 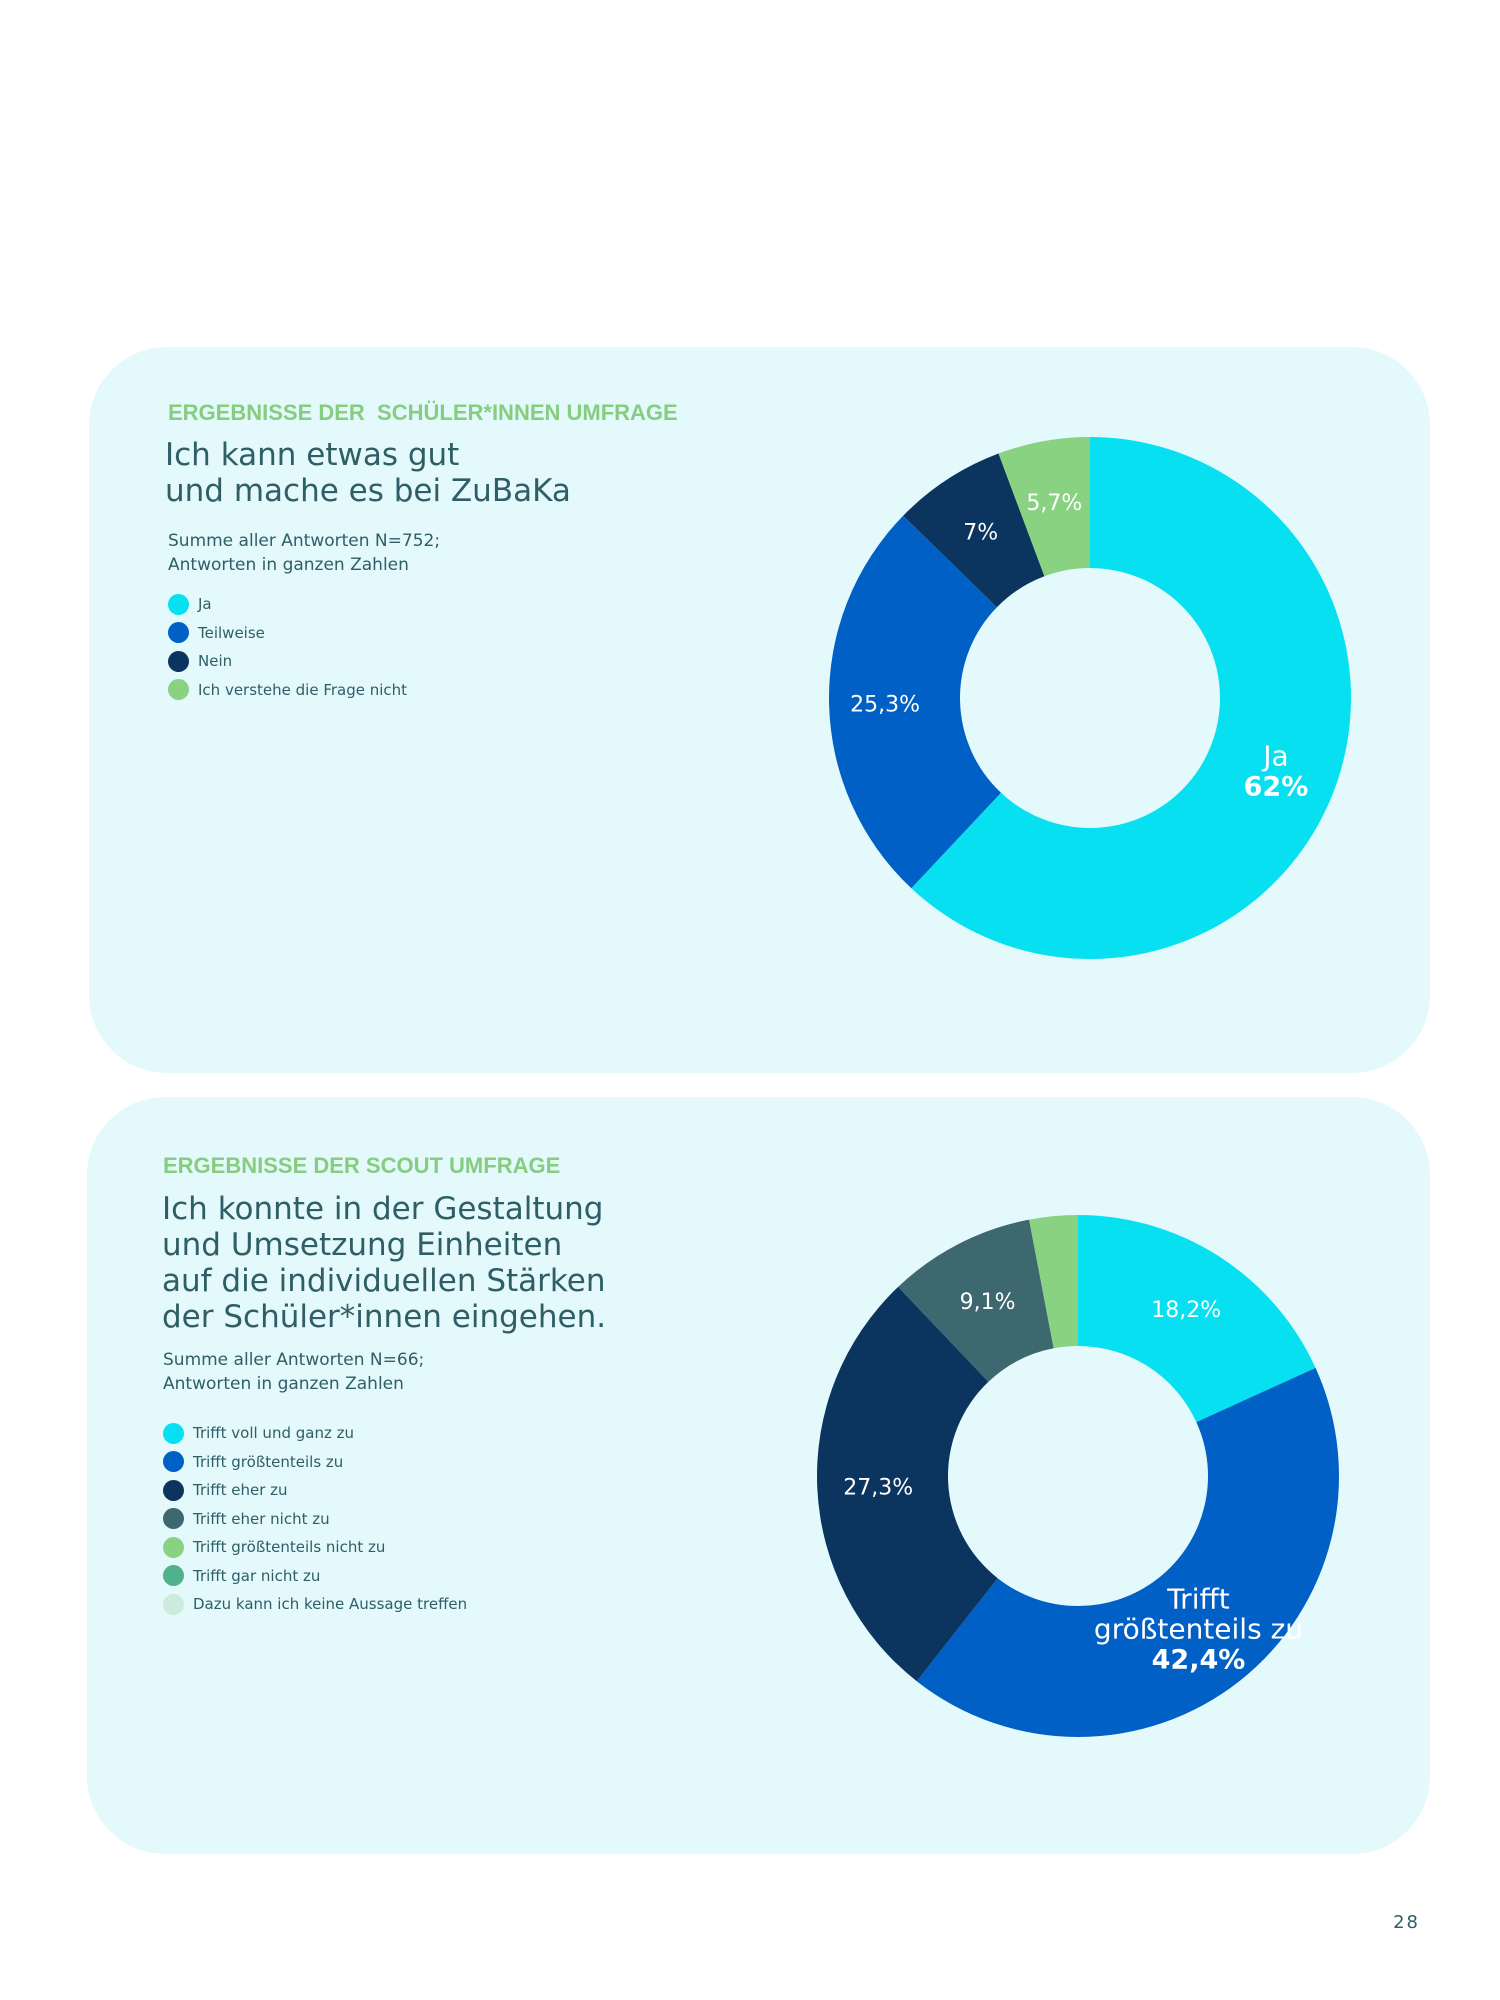 I want to click on slice-value-label: 62%, so click(x=1276, y=787).